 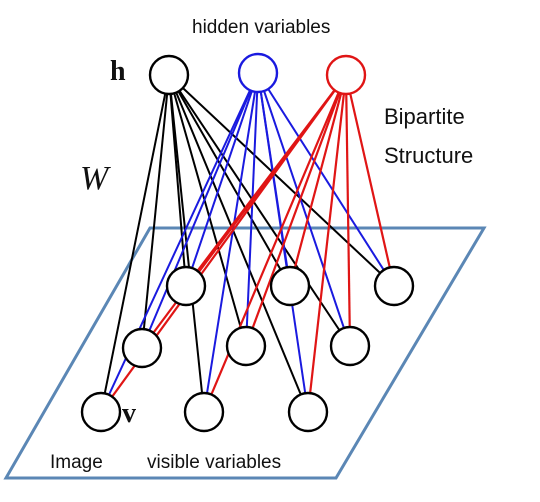 What do you see at coordinates (346, 75) in the screenshot?
I see `hidden-node-red` at bounding box center [346, 75].